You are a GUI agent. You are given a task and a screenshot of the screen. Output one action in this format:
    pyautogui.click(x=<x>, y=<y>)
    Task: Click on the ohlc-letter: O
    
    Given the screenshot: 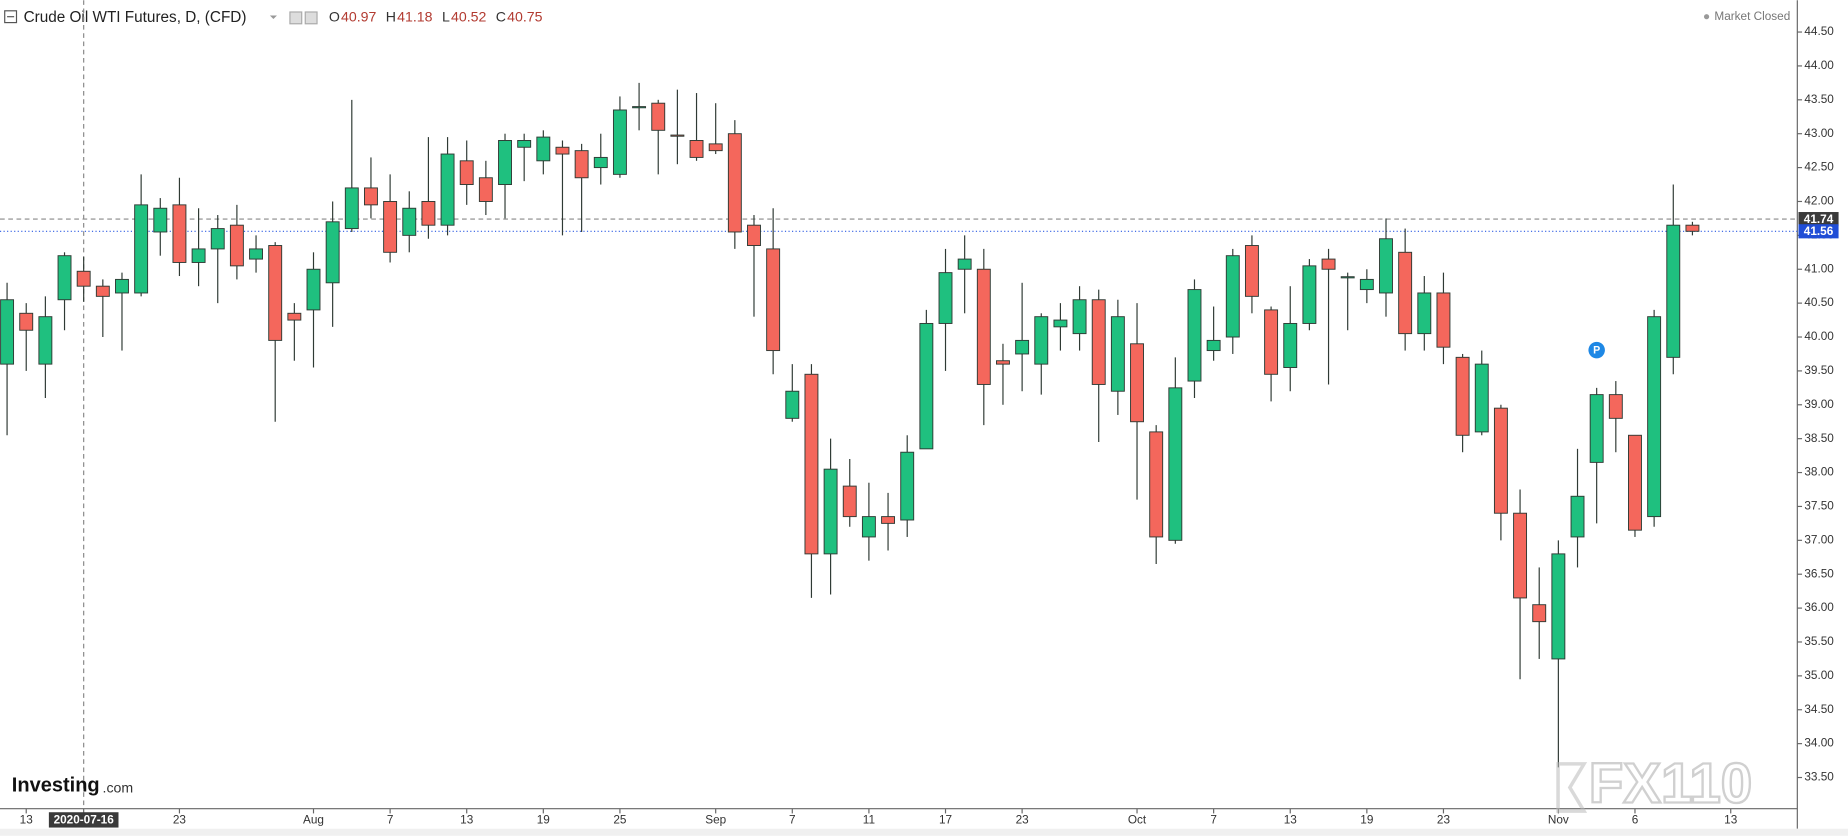 What is the action you would take?
    pyautogui.click(x=334, y=17)
    